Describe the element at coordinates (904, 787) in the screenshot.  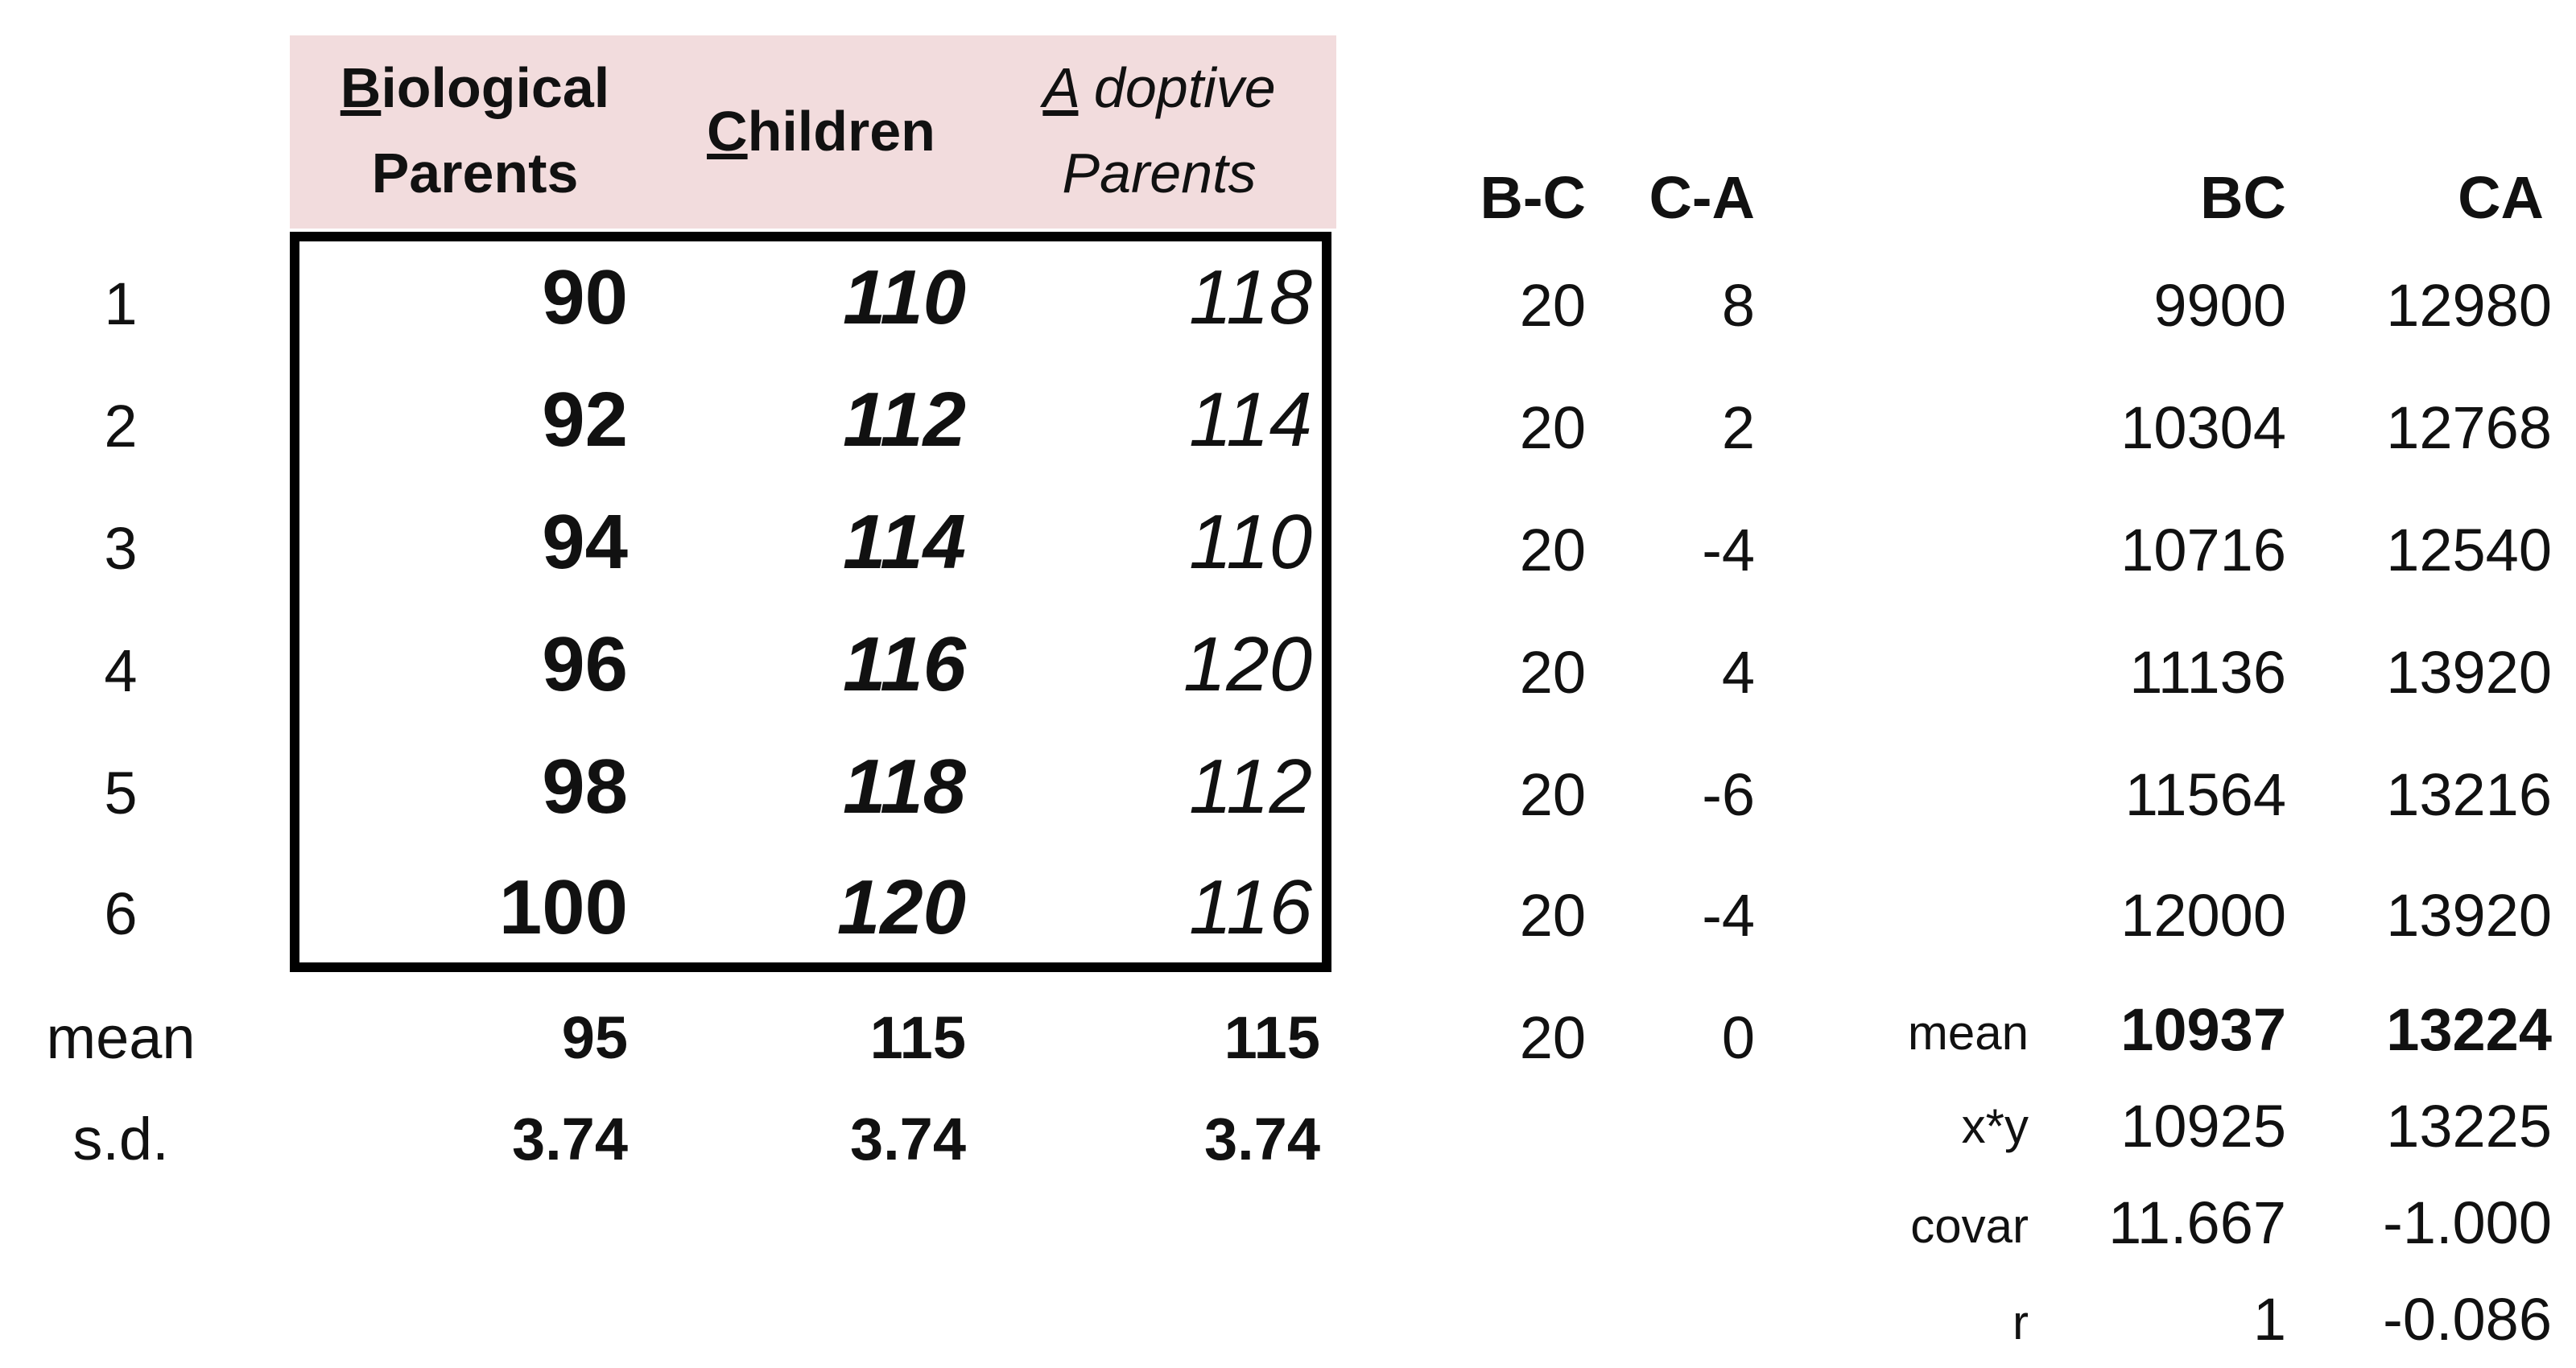
I see `children-value: 118` at that location.